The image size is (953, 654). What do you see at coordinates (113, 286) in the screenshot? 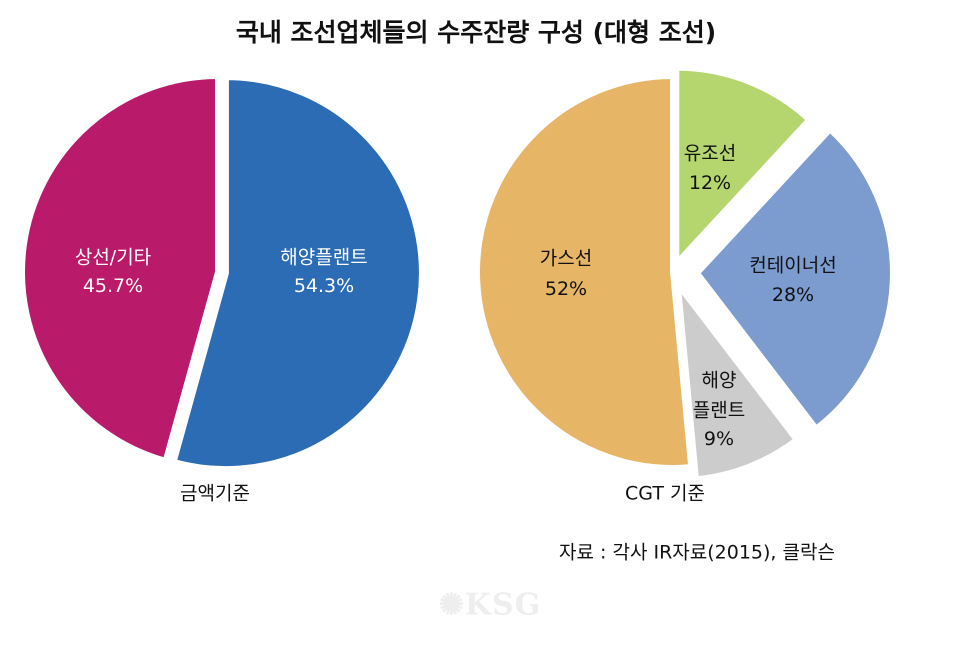
I see `slice-value-merchant: 45.7%` at bounding box center [113, 286].